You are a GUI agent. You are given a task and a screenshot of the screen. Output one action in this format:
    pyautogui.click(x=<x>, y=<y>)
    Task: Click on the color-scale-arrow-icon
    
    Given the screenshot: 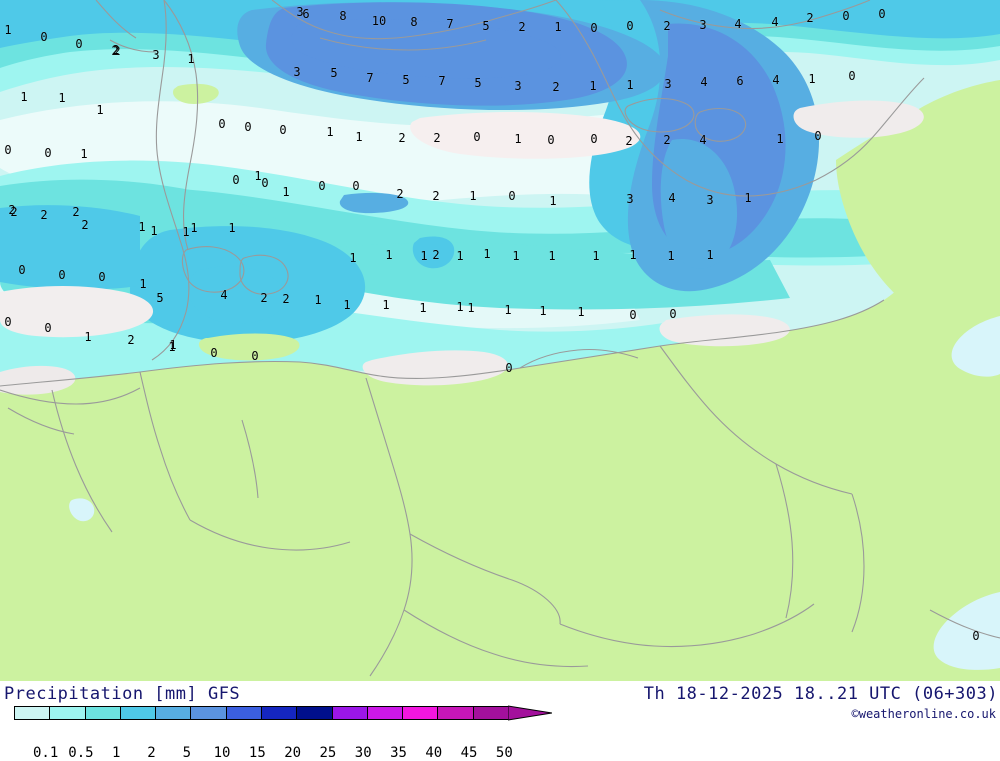 What is the action you would take?
    pyautogui.click(x=530, y=713)
    